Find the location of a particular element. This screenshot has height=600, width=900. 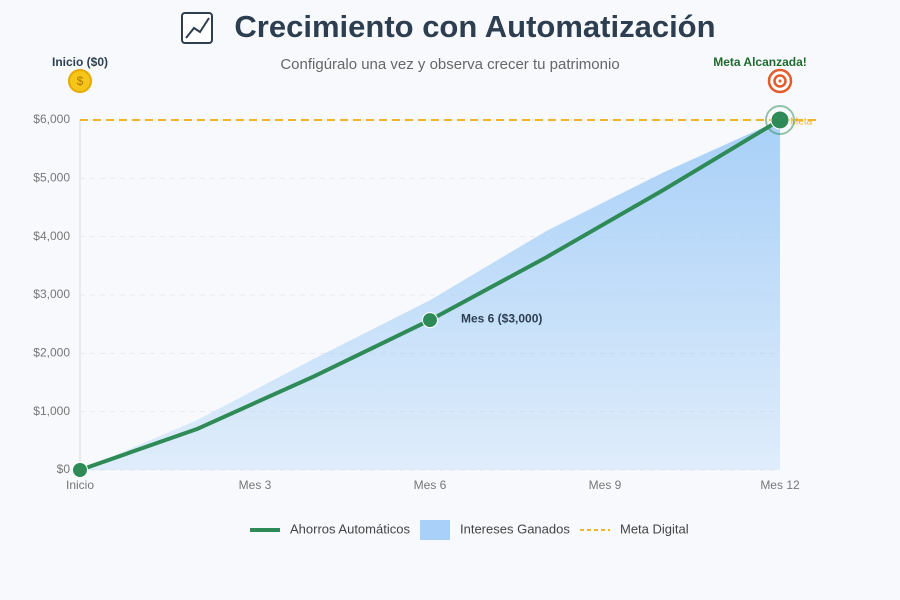

target-label: Meta is located at coordinates (801, 122).